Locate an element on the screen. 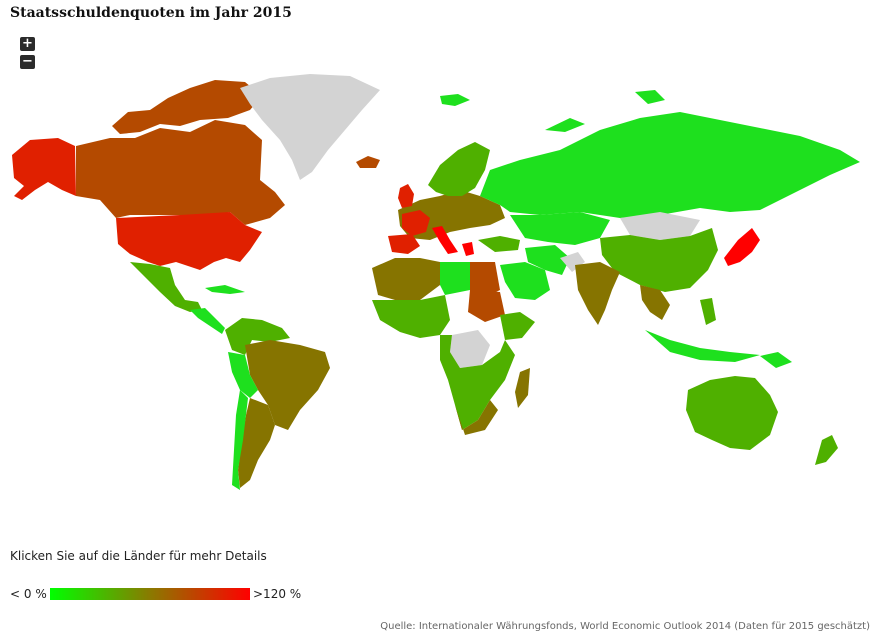 This screenshot has width=882, height=642. country-greece is located at coordinates (468, 249).